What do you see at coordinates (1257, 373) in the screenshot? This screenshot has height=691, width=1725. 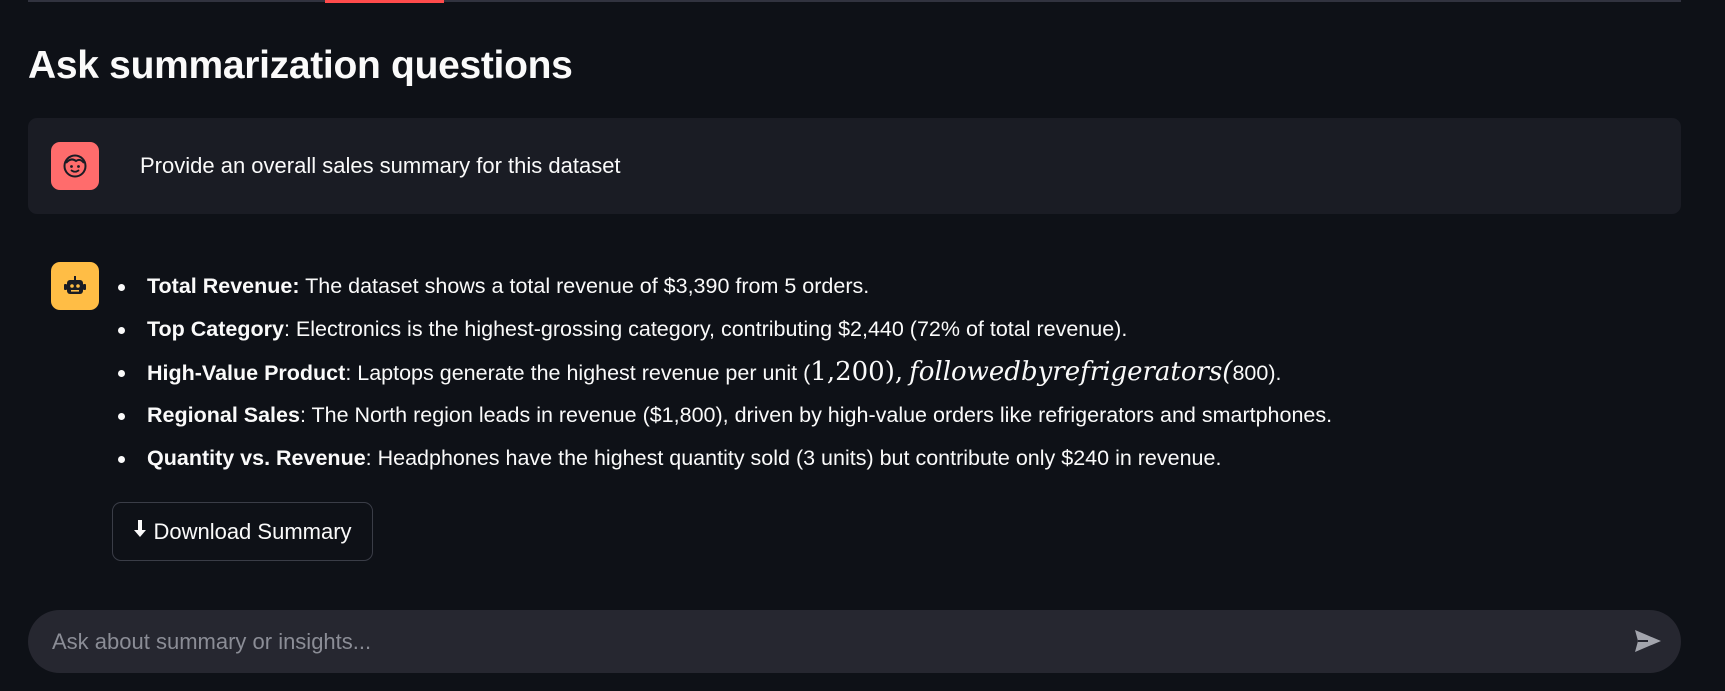 I see `bullet-text-end: 800).` at bounding box center [1257, 373].